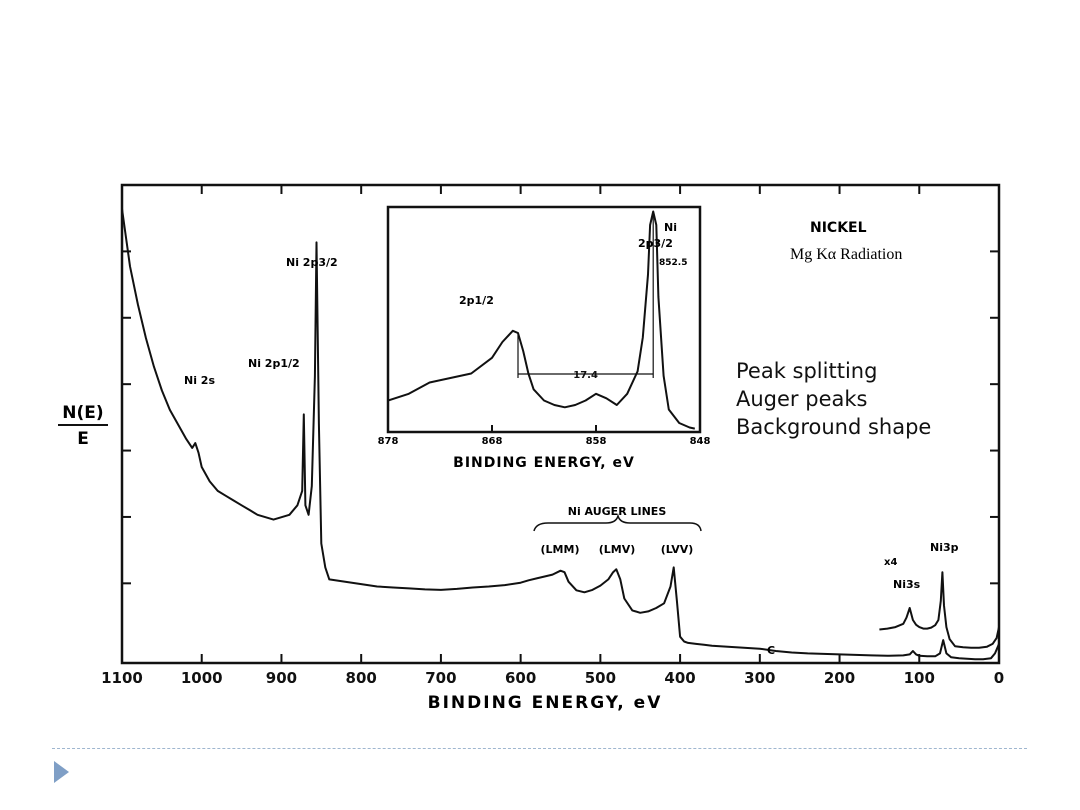 This screenshot has width=1080, height=810. What do you see at coordinates (274, 363) in the screenshot?
I see `label-ni-2p12: Ni 2p1/2` at bounding box center [274, 363].